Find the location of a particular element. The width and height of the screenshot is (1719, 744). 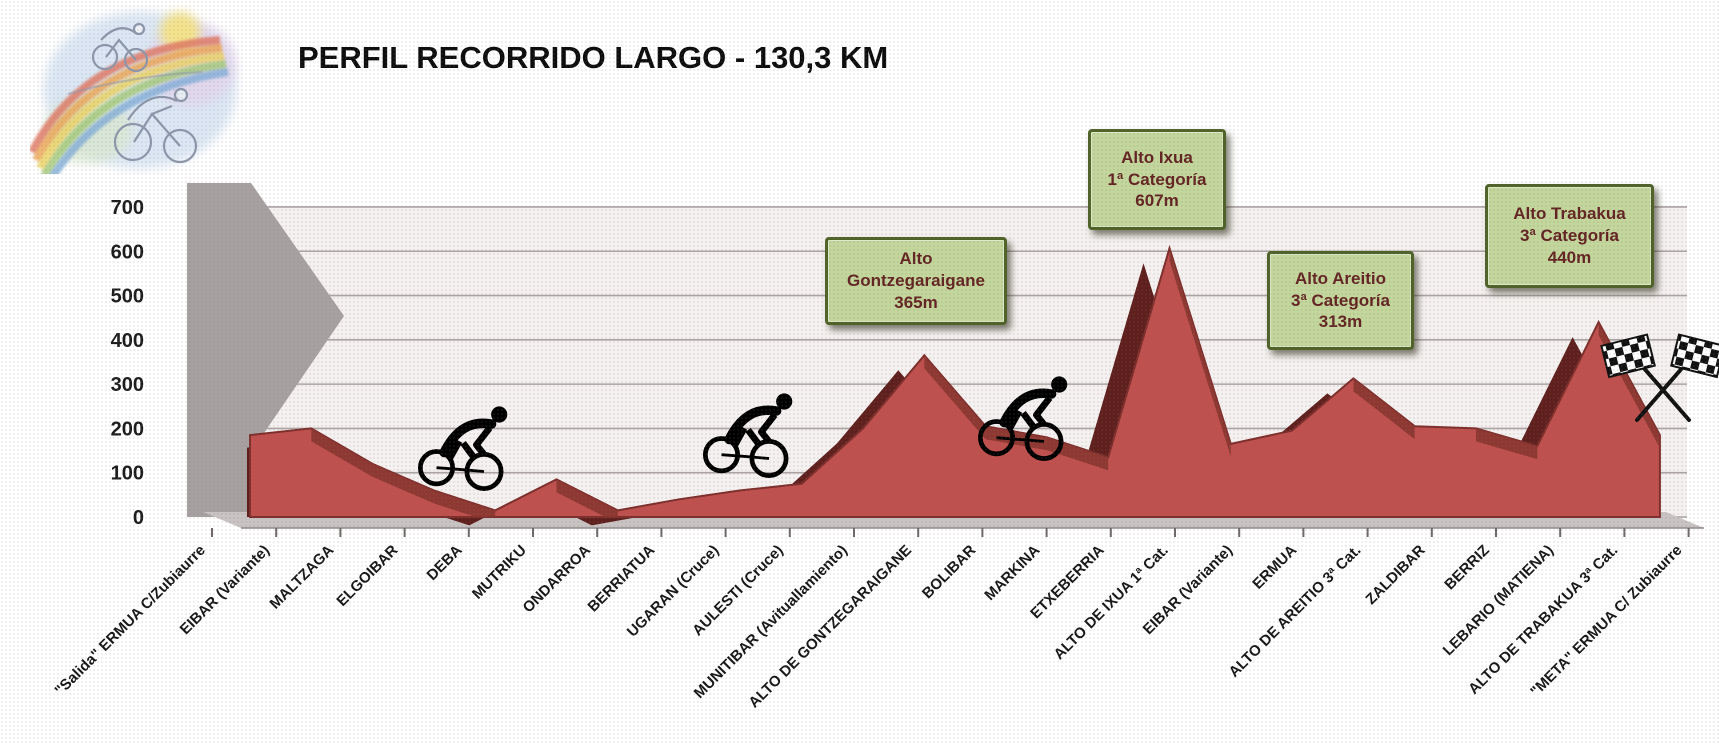

y-axis-label: 500 is located at coordinates (127, 297).